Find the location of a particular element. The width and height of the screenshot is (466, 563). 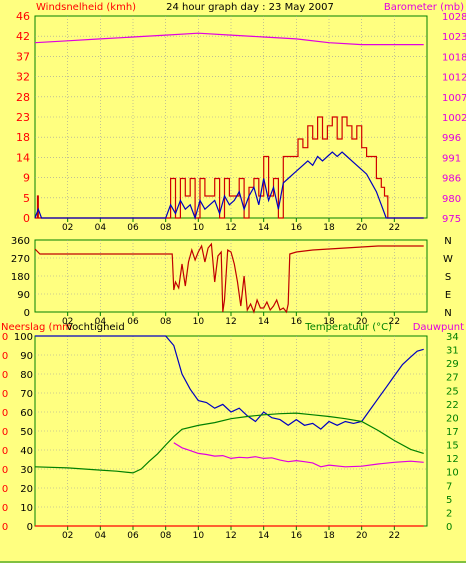

wind-tick-label: 46 is located at coordinates (23, 16).